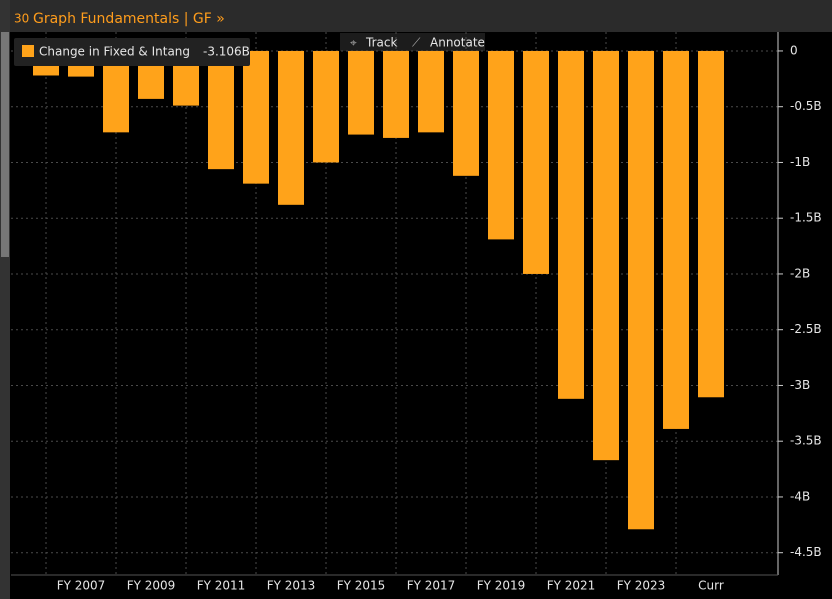 The image size is (832, 599). Describe the element at coordinates (381, 43) in the screenshot. I see `track-button: Track` at that location.